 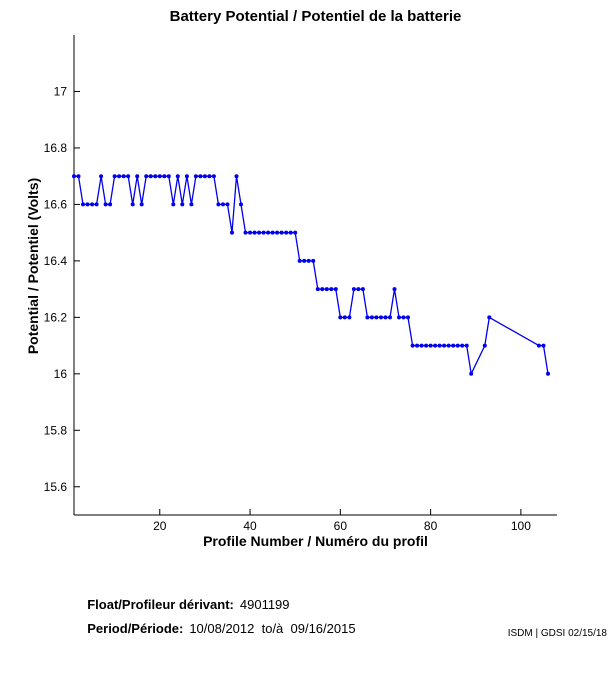 What do you see at coordinates (61, 374) in the screenshot?
I see `y-tick-label: 16` at bounding box center [61, 374].